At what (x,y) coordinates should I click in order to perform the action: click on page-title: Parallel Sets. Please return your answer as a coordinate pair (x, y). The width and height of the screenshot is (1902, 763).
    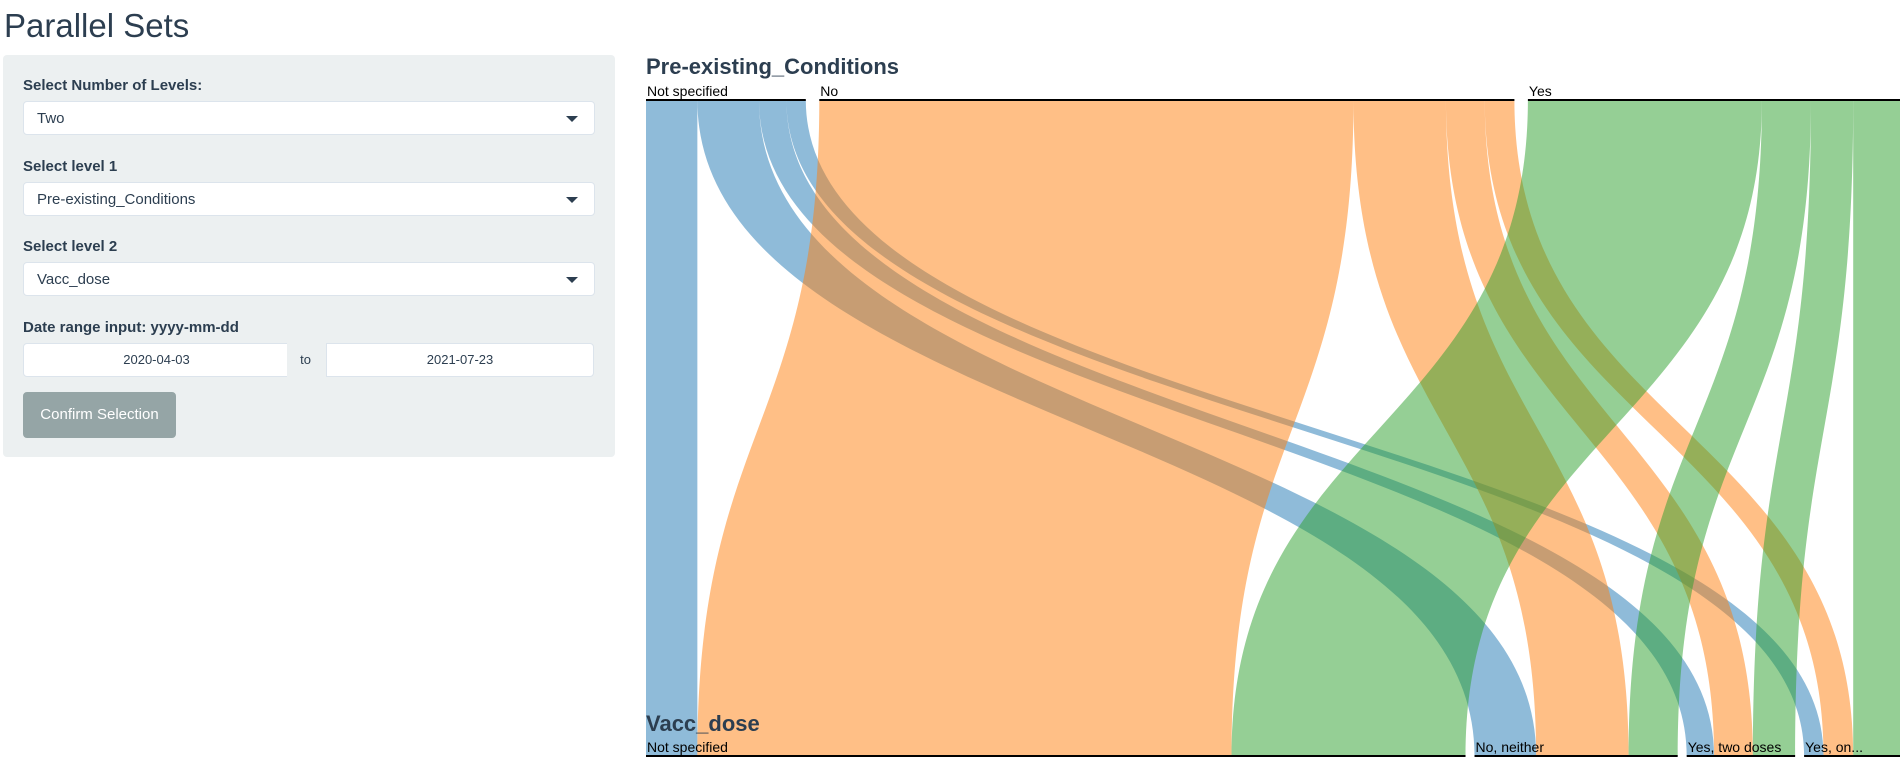
    Looking at the image, I should click on (97, 25).